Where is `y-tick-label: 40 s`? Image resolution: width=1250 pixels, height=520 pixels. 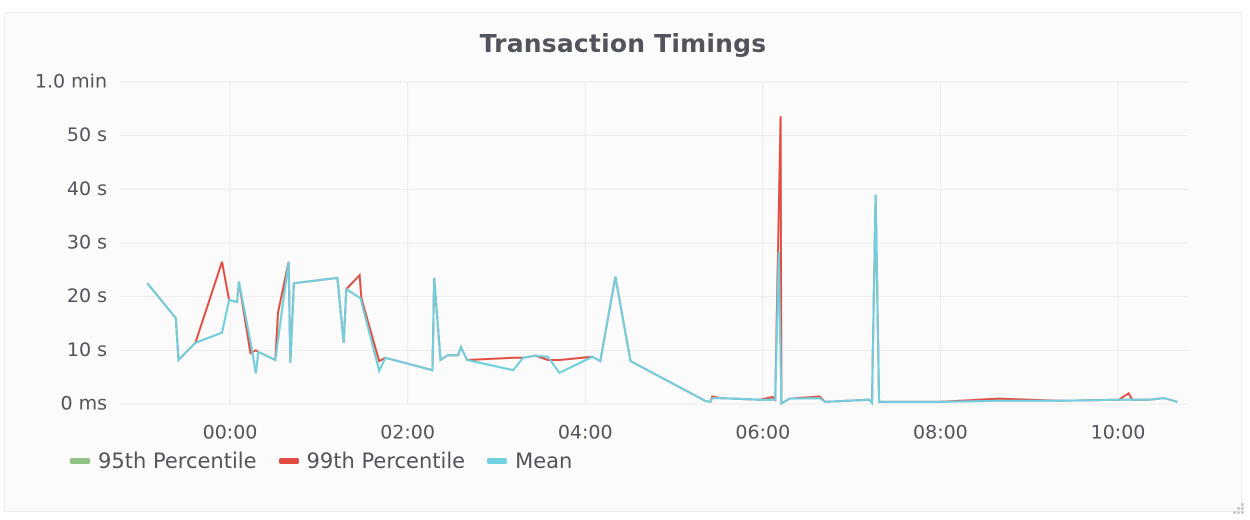
y-tick-label: 40 s is located at coordinates (87, 189).